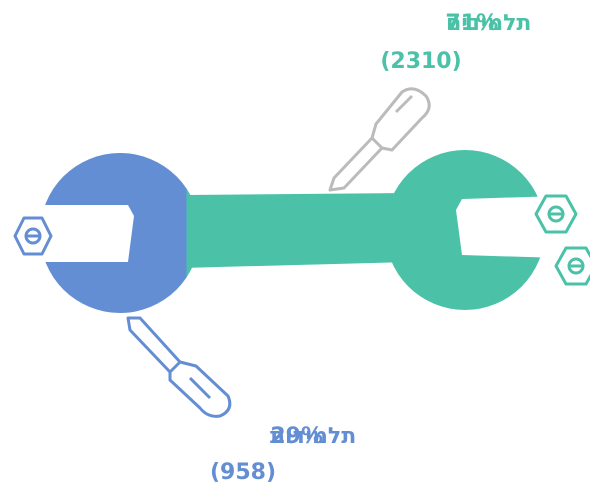 The image size is (590, 488). What do you see at coordinates (379, 139) in the screenshot?
I see `screwdriver-top` at bounding box center [379, 139].